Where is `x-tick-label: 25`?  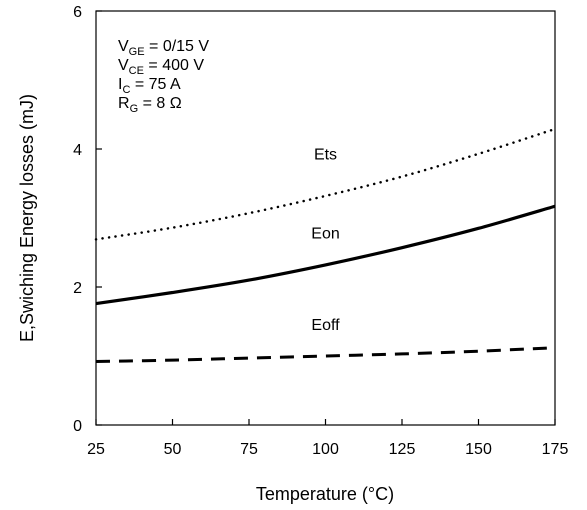 x-tick-label: 25 is located at coordinates (96, 449).